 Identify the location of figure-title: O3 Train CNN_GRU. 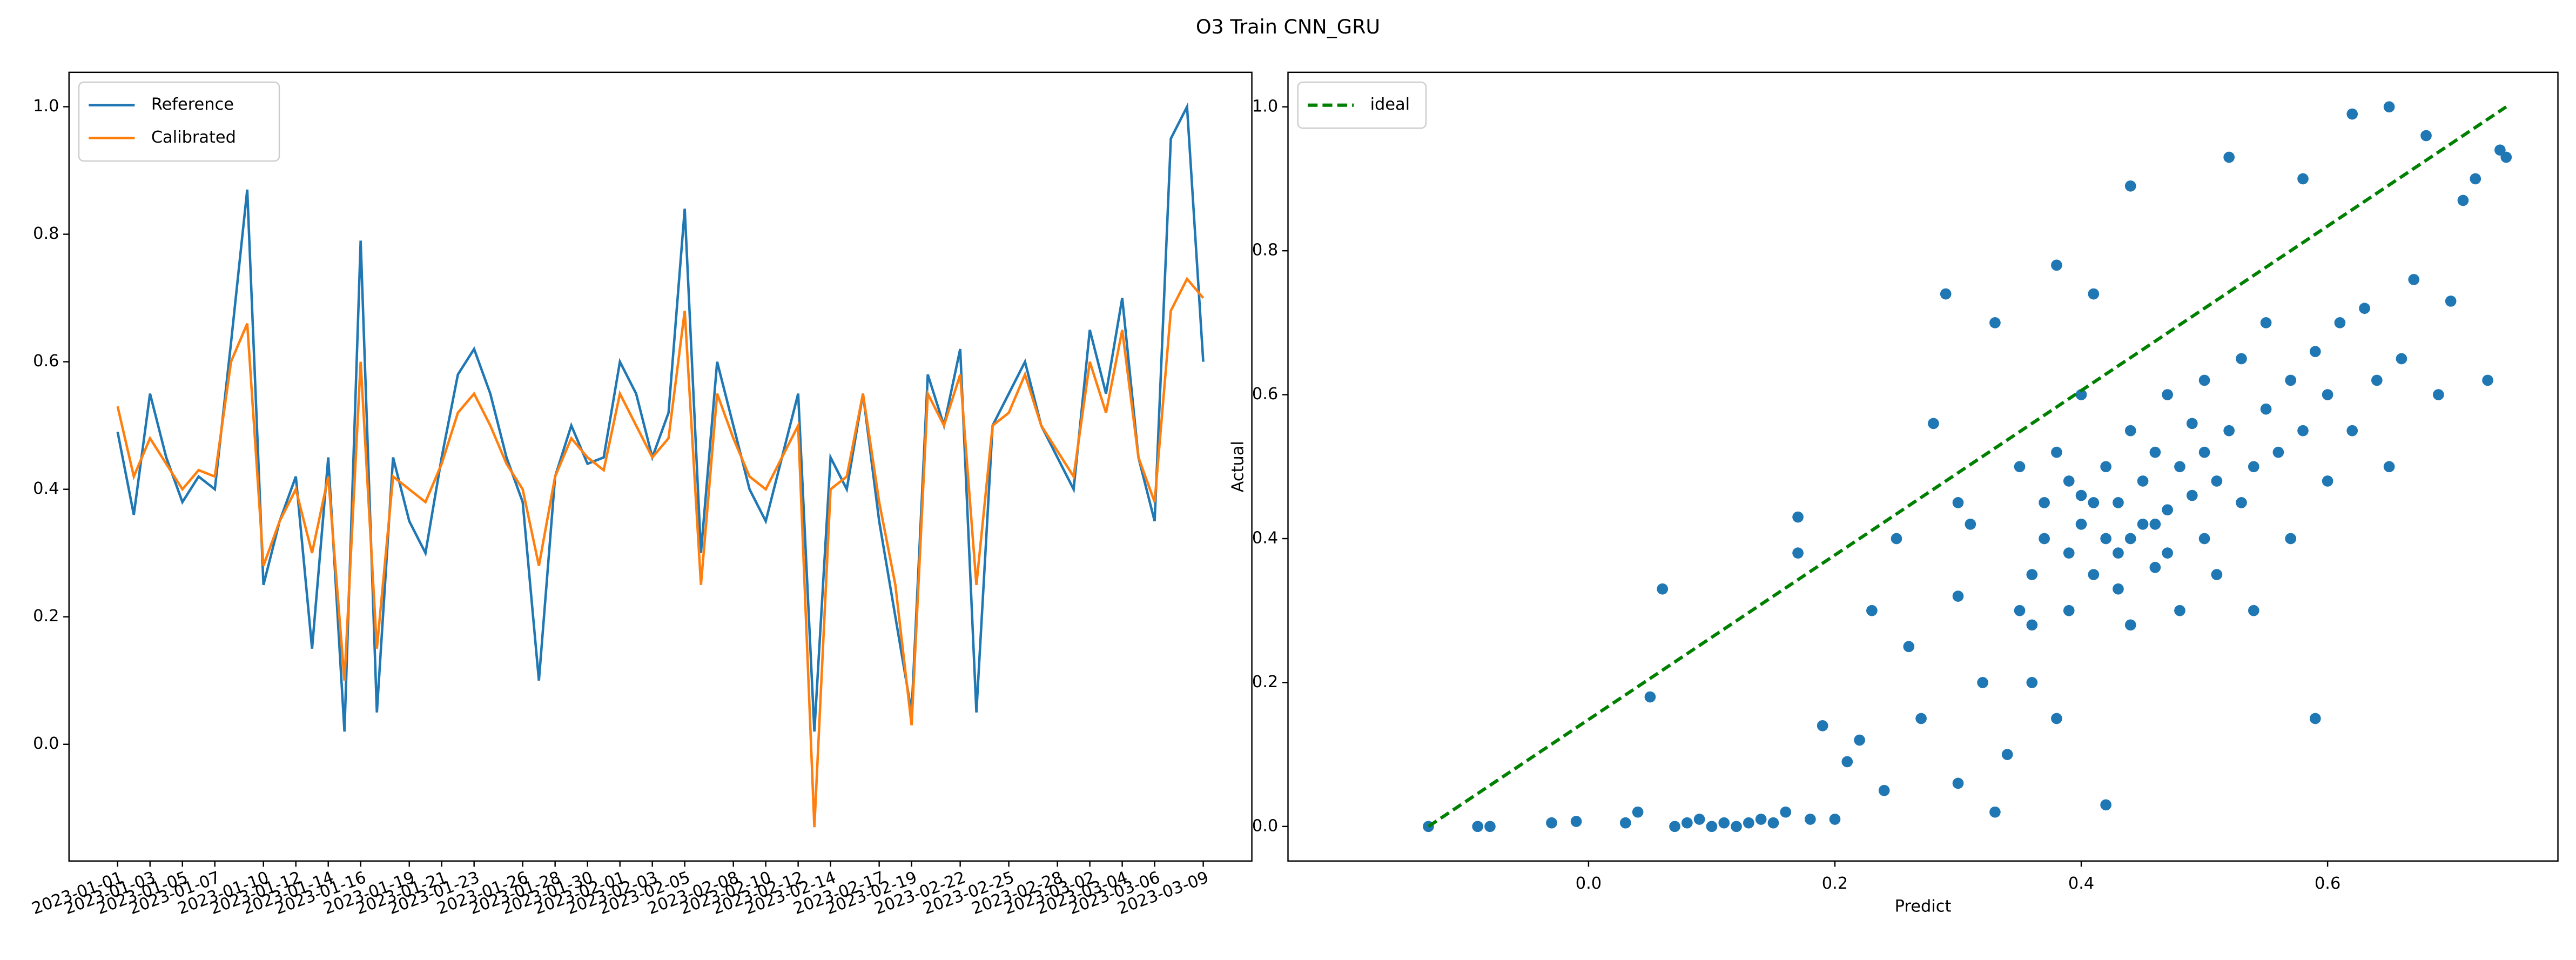
(1288, 26).